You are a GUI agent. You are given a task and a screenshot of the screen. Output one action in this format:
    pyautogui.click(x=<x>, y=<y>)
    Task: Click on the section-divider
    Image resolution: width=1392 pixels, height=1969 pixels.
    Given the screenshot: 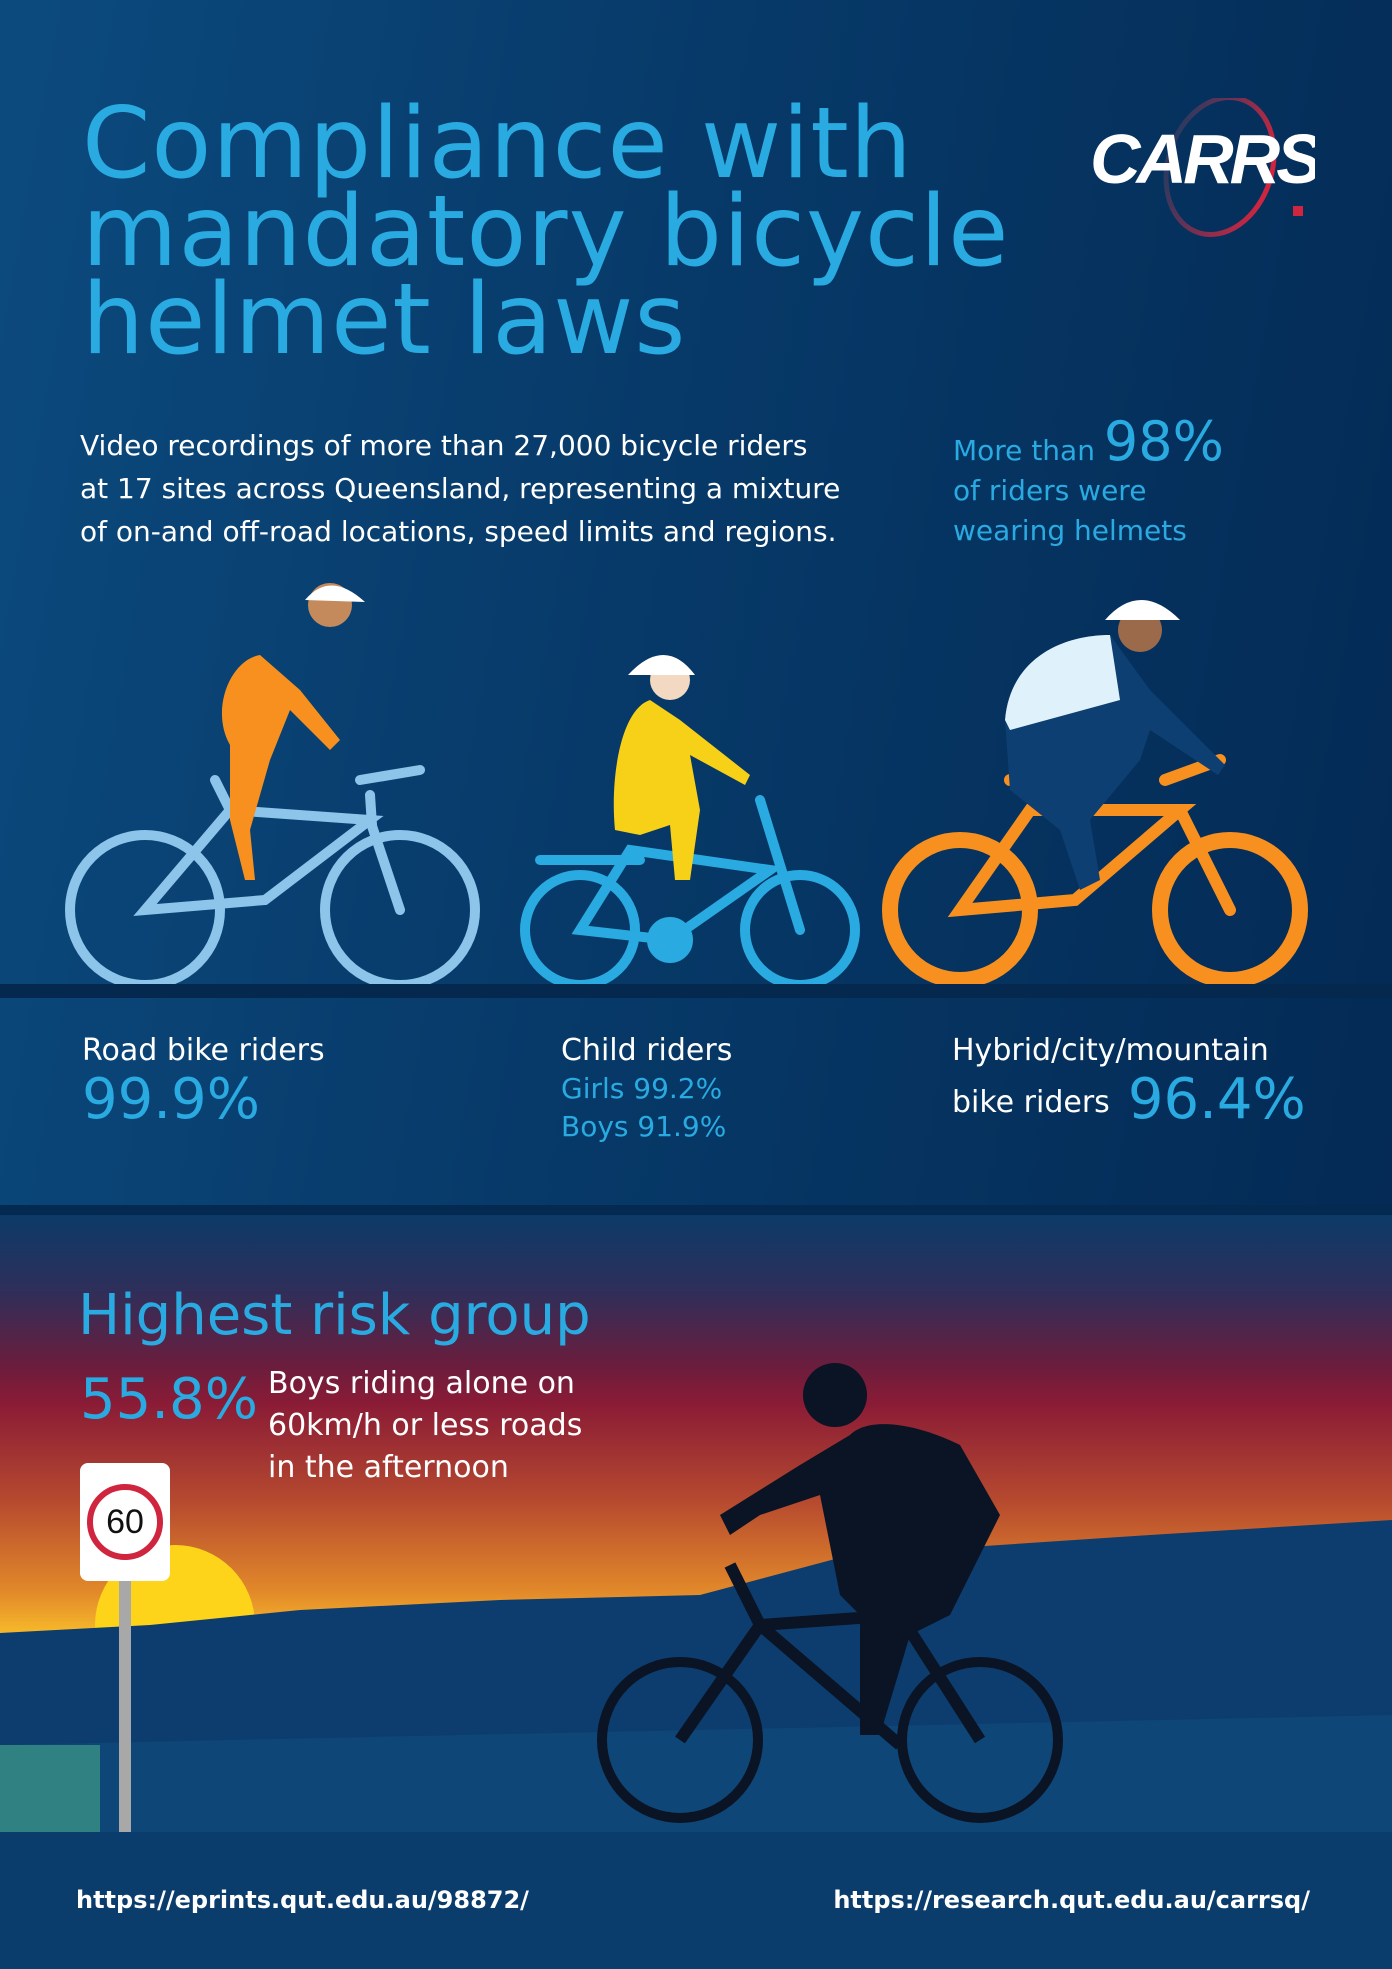 What is the action you would take?
    pyautogui.click(x=696, y=1210)
    